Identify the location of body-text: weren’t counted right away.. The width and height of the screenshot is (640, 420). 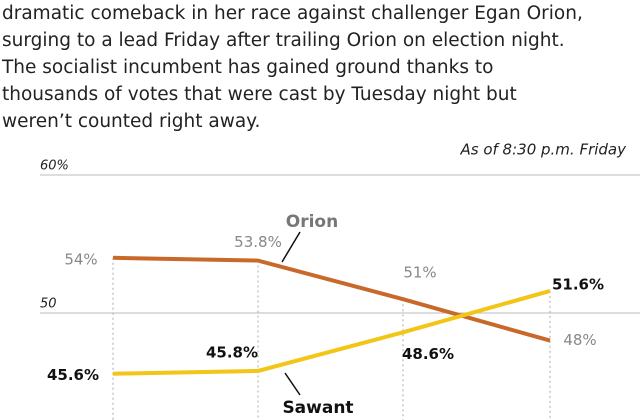
(131, 121).